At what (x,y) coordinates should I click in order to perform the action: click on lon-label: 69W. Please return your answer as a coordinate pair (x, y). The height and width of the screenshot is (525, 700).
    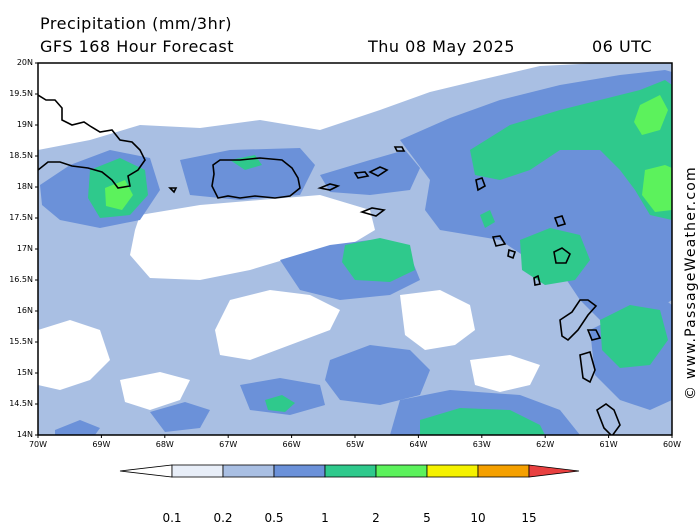
    Looking at the image, I should click on (101, 444).